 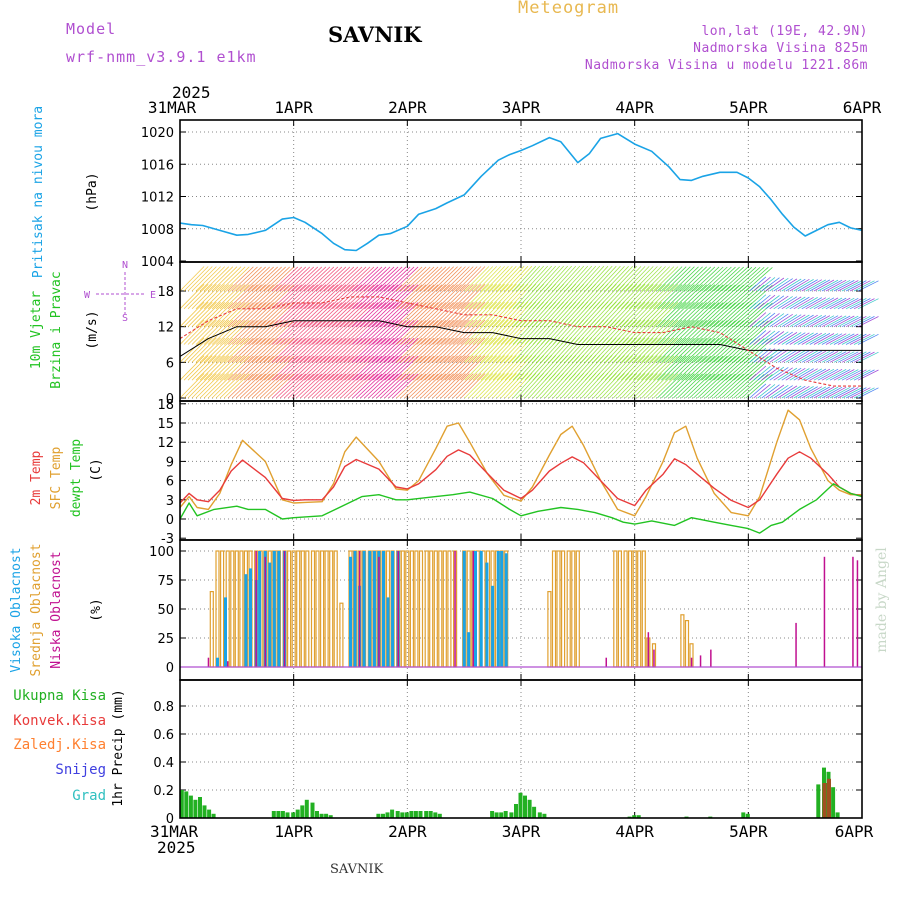 I want to click on meteogram-label: Meteogram, so click(x=569, y=9).